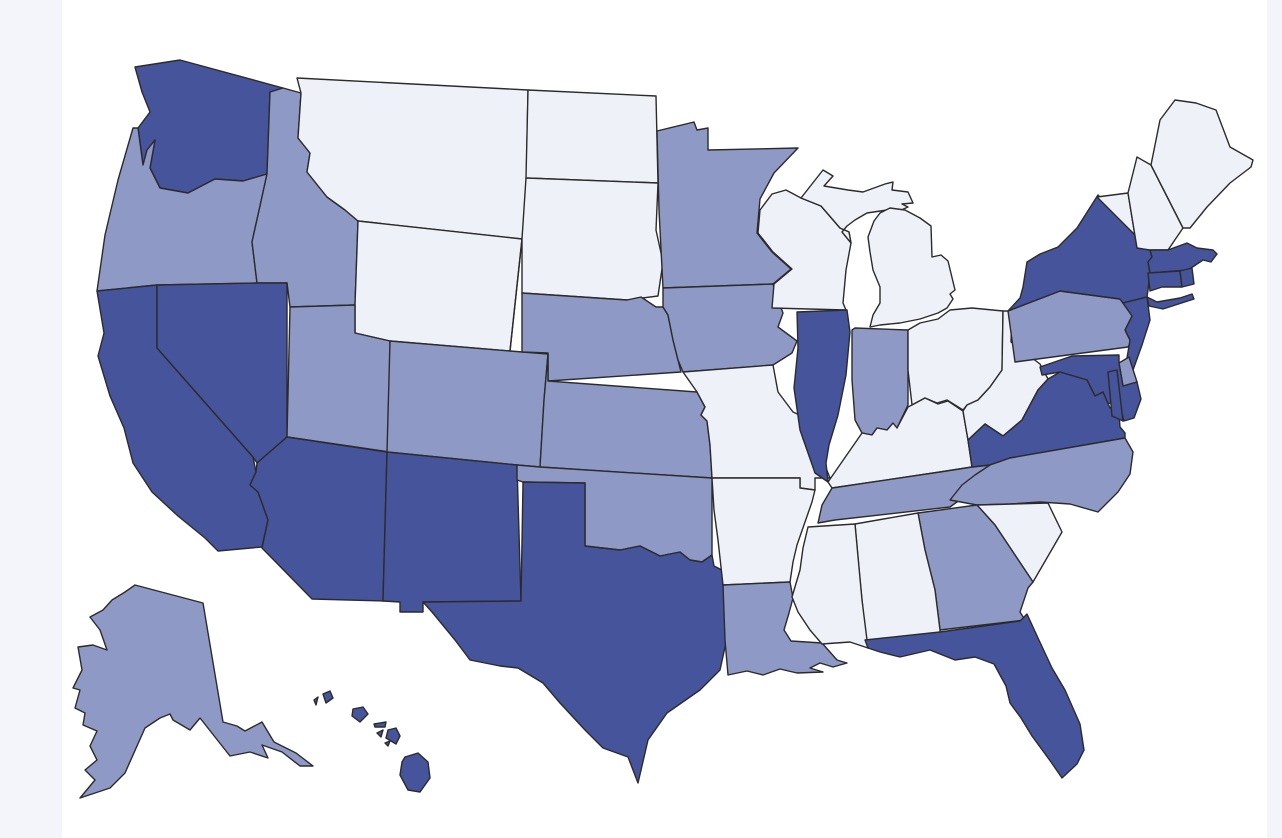 The height and width of the screenshot is (838, 1282). What do you see at coordinates (1165, 281) in the screenshot?
I see `state-CT` at bounding box center [1165, 281].